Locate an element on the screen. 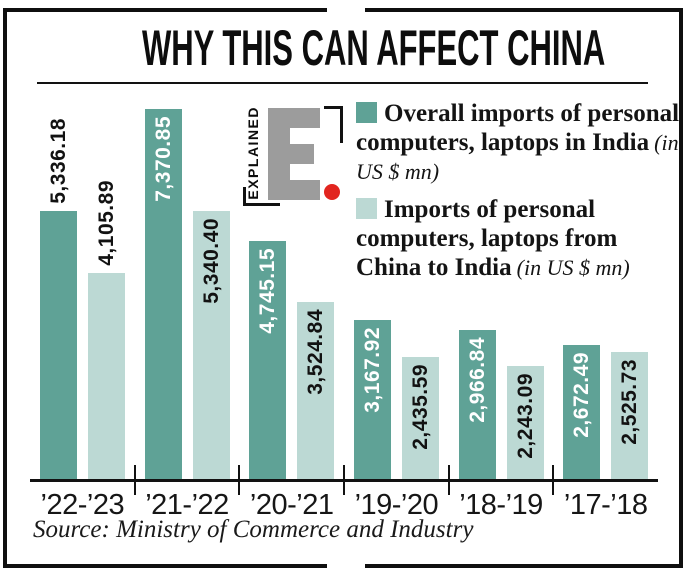 Image resolution: width=689 pixels, height=574 pixels. category-label: ’19-’20 is located at coordinates (396, 505).